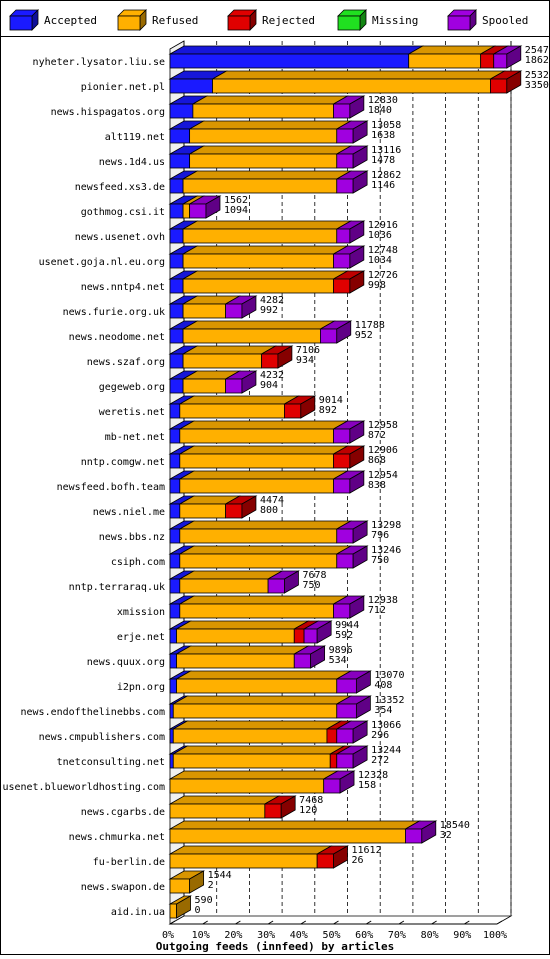 This screenshot has width=550, height=959. What do you see at coordinates (462, 20) in the screenshot?
I see `legend-item-spooled` at bounding box center [462, 20].